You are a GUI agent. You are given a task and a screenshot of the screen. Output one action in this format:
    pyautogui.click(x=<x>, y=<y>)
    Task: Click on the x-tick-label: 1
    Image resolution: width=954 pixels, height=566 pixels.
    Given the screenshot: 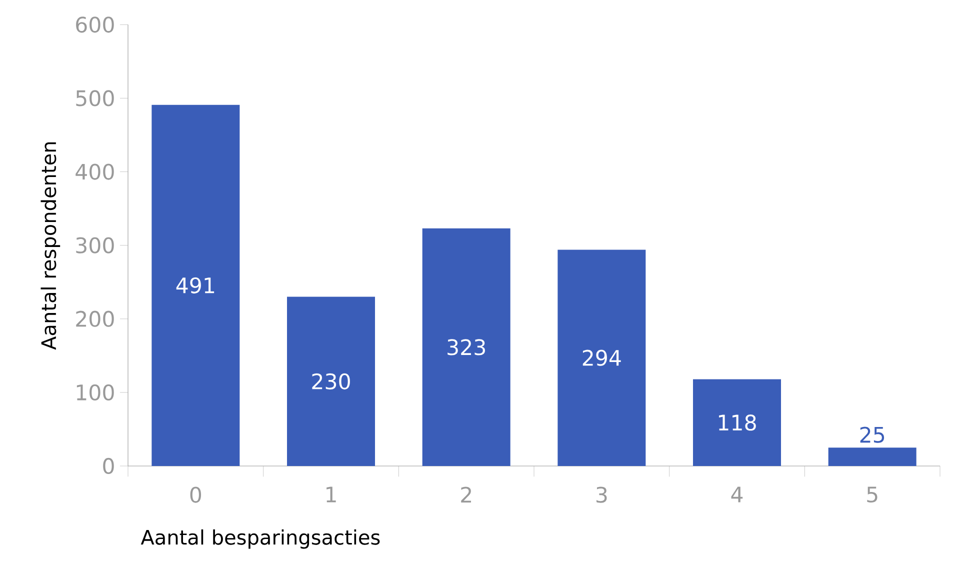 What is the action you would take?
    pyautogui.click(x=331, y=494)
    